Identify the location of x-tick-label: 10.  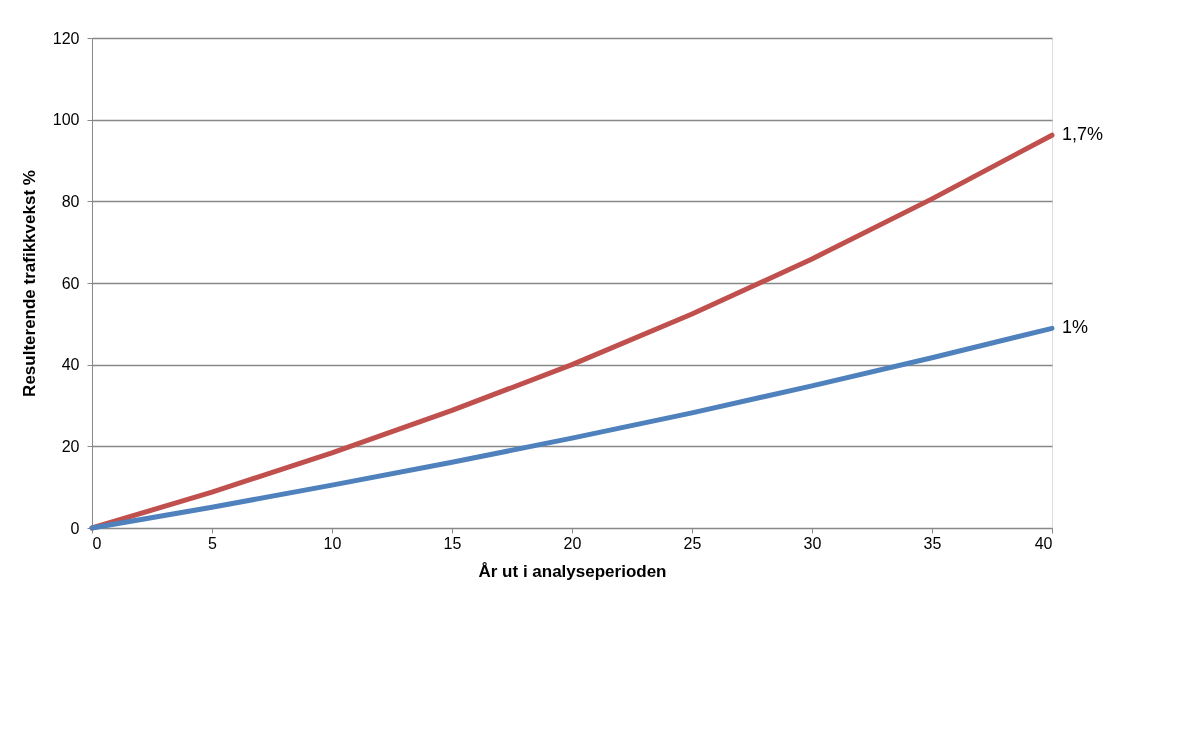
(332, 543).